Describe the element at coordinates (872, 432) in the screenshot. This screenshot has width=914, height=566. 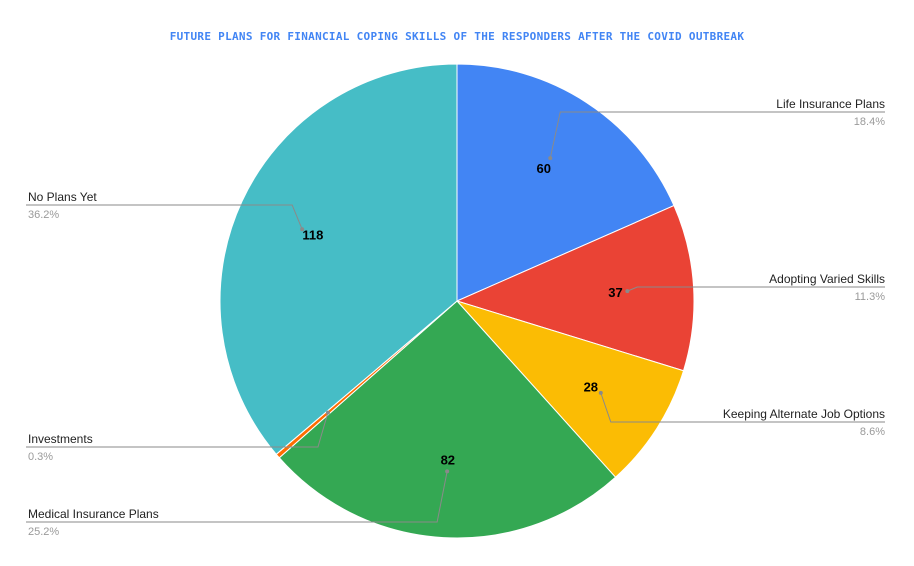
I see `slice-percent-keeping-alternate-job-options: 8.6%` at that location.